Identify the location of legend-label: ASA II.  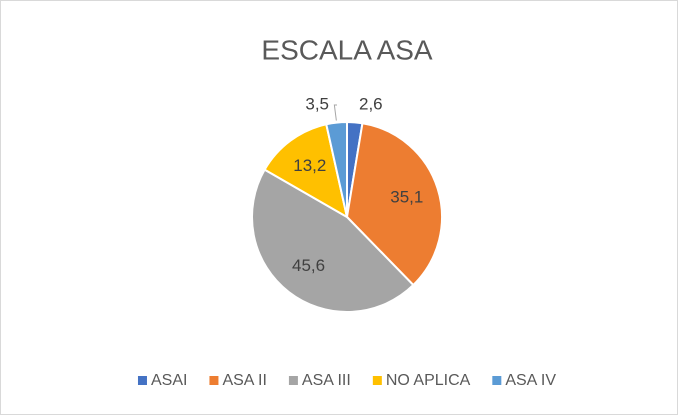
(244, 380).